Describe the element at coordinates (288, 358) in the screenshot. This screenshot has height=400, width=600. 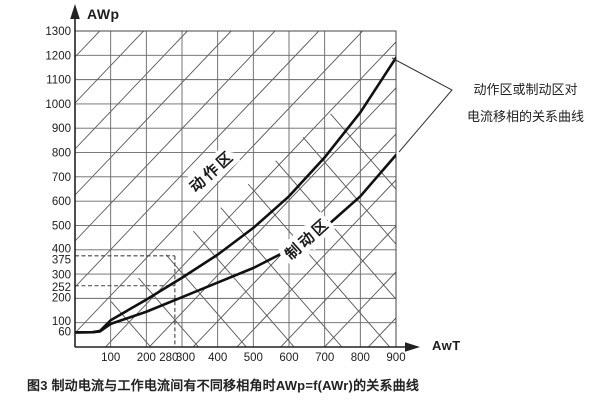
I see `x-tick-label: 600` at that location.